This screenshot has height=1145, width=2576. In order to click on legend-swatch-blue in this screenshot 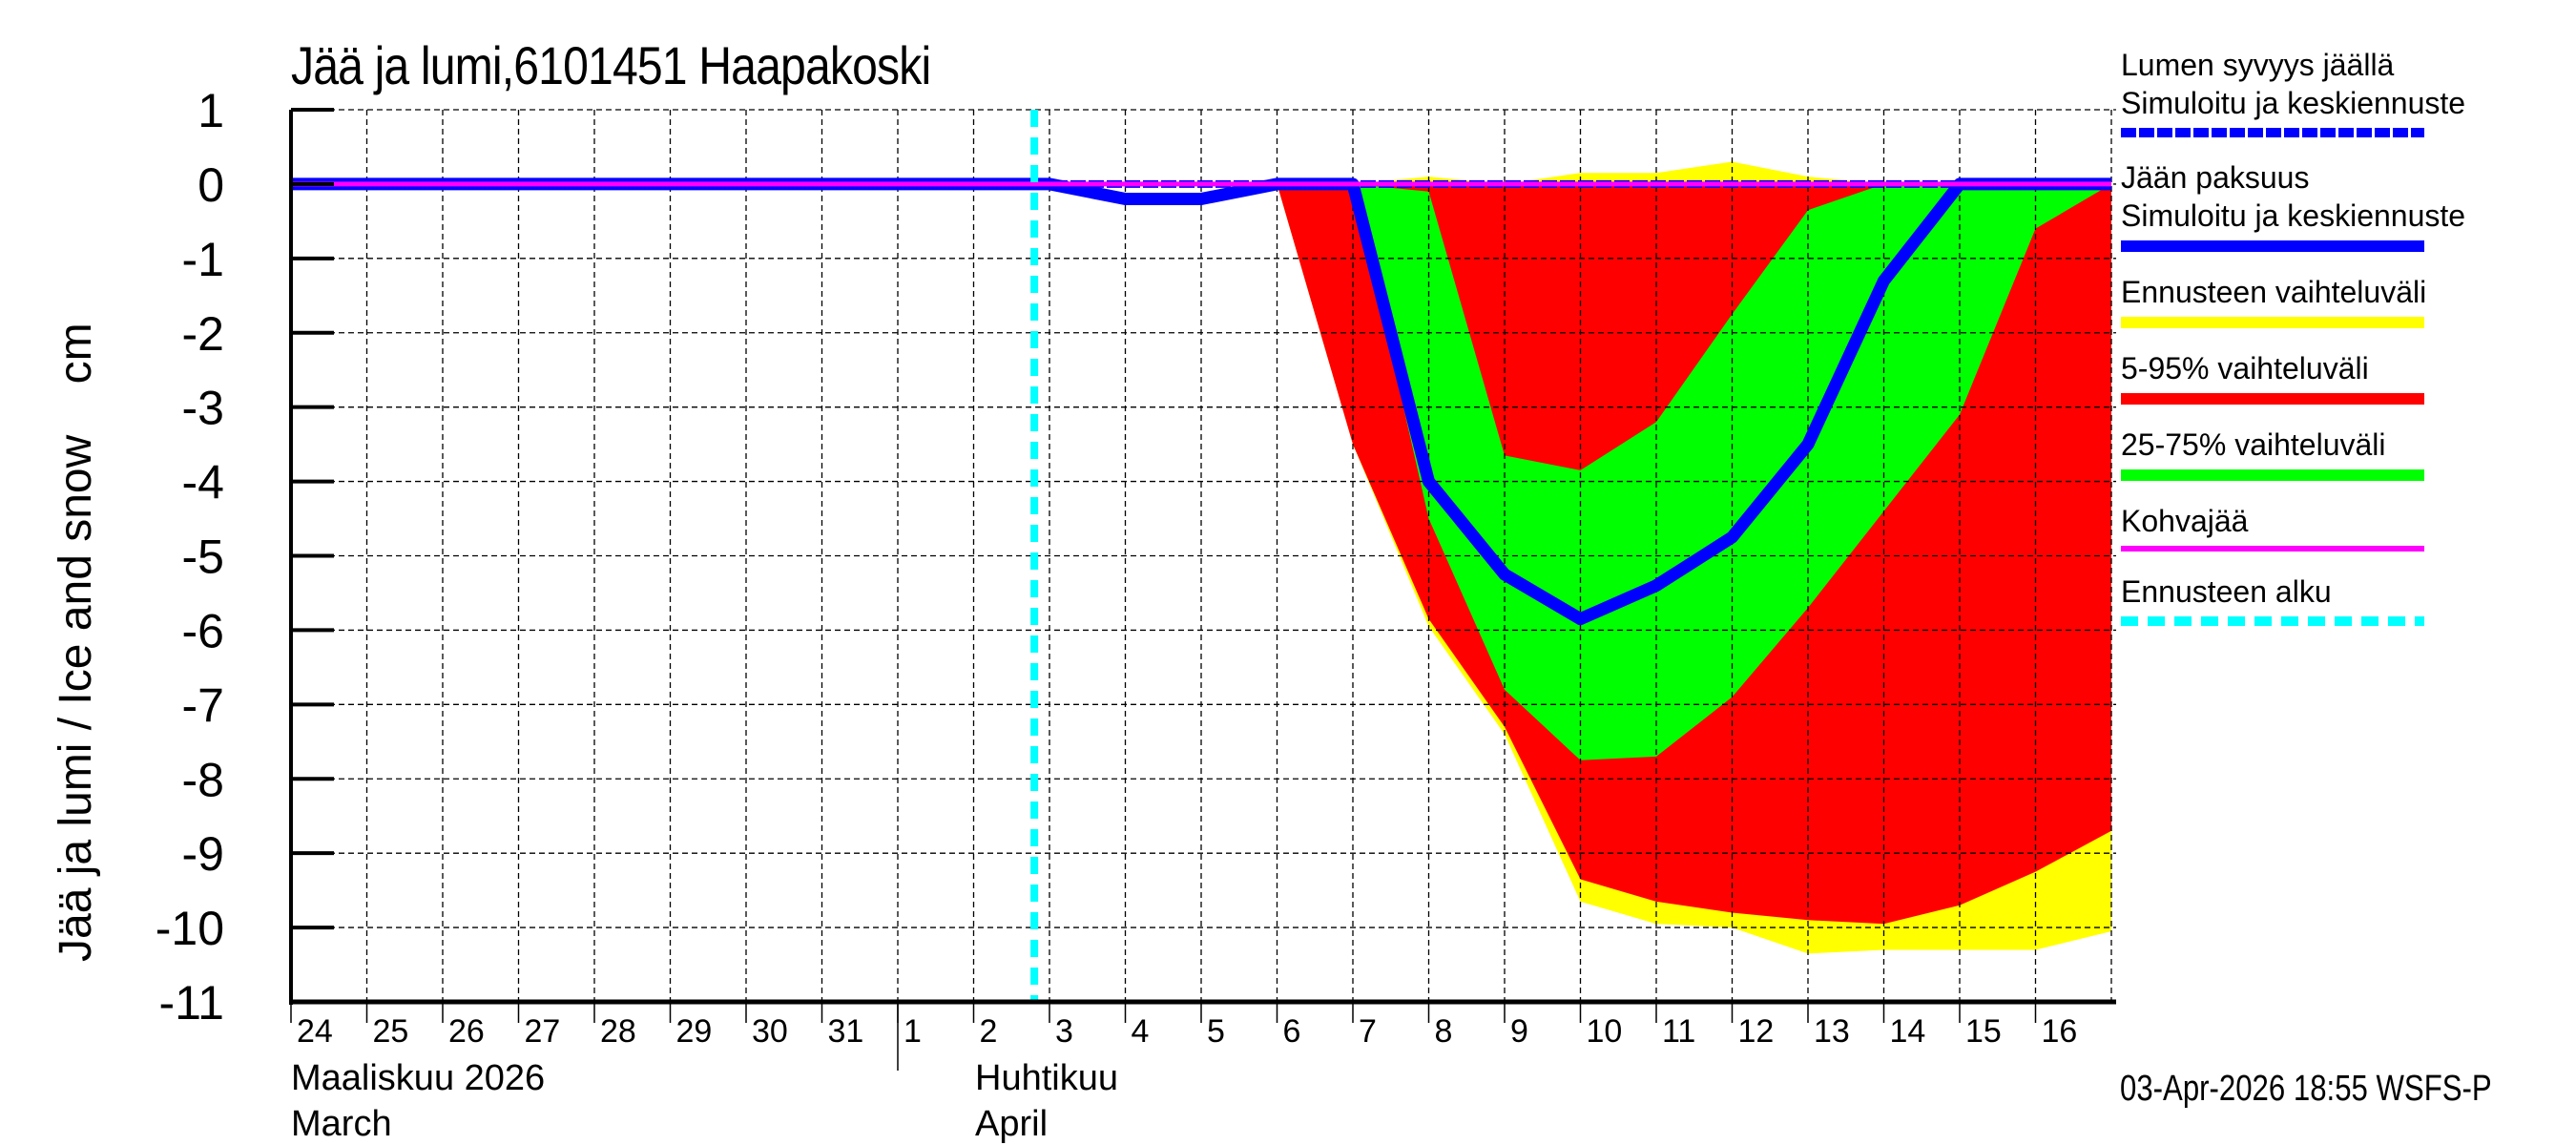, I will do `click(2272, 246)`.